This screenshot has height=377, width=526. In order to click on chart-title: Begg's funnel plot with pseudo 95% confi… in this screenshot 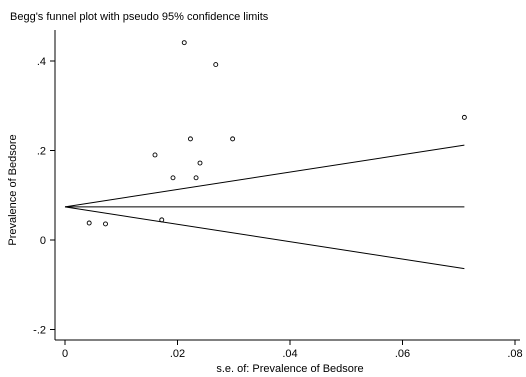, I will do `click(139, 17)`.